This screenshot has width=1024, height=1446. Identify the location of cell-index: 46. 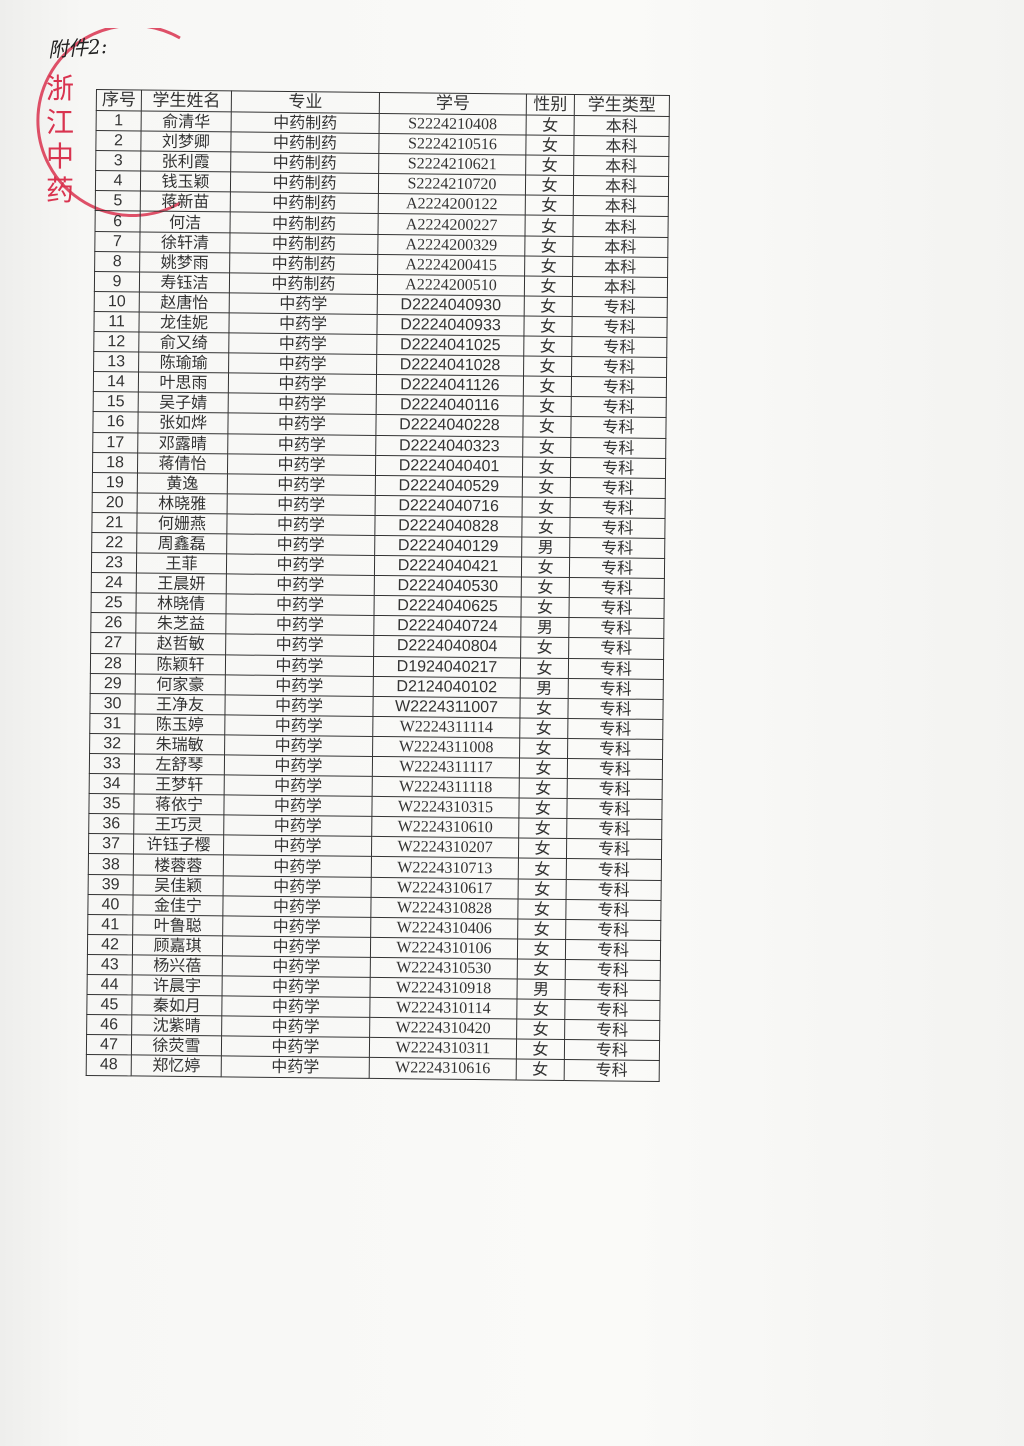
(109, 1025).